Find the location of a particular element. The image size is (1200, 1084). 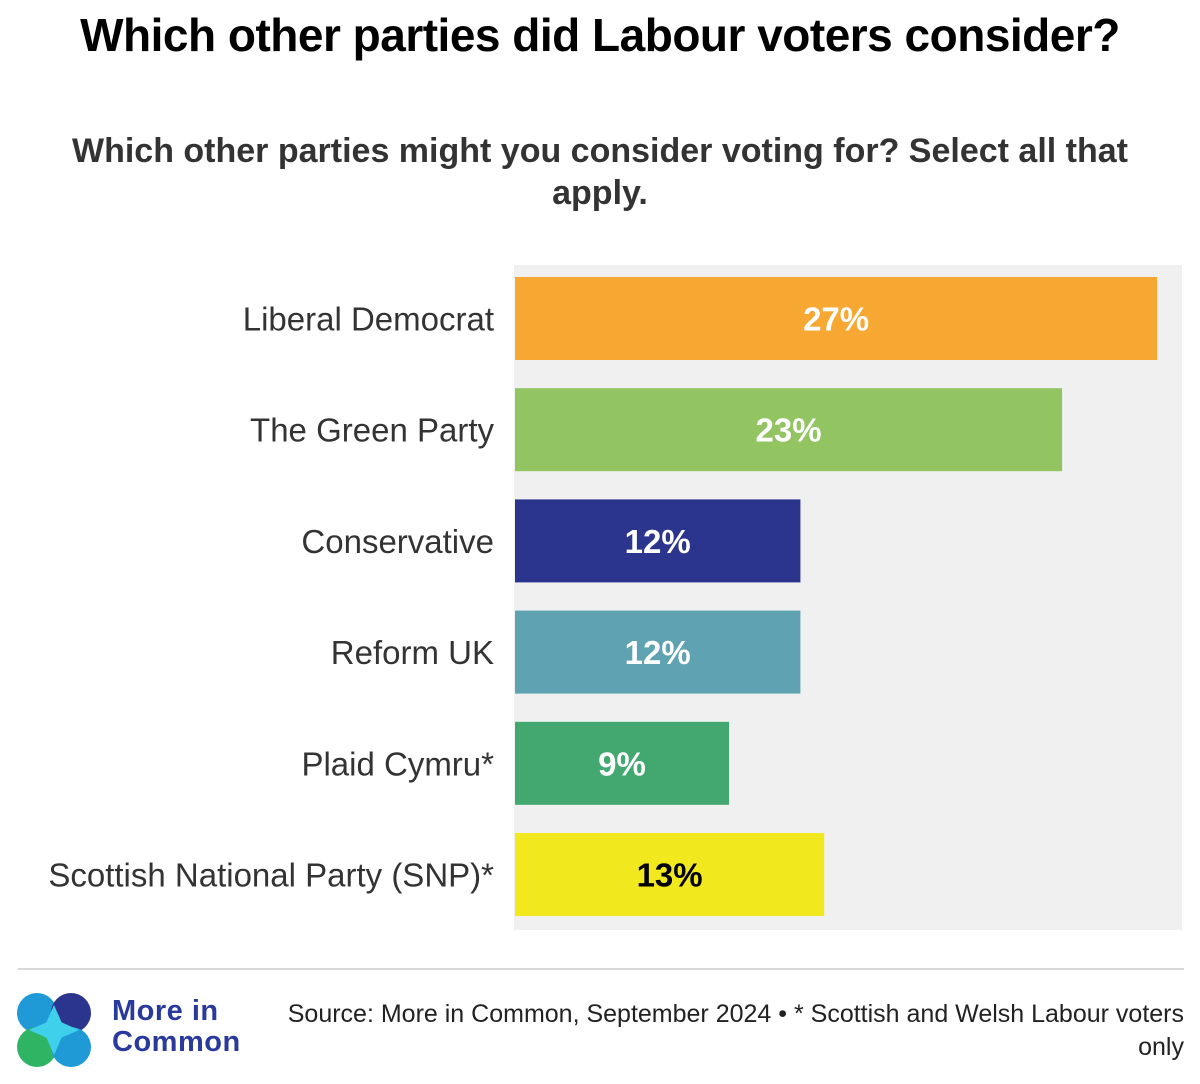

category-label: Conservative is located at coordinates (397, 541).